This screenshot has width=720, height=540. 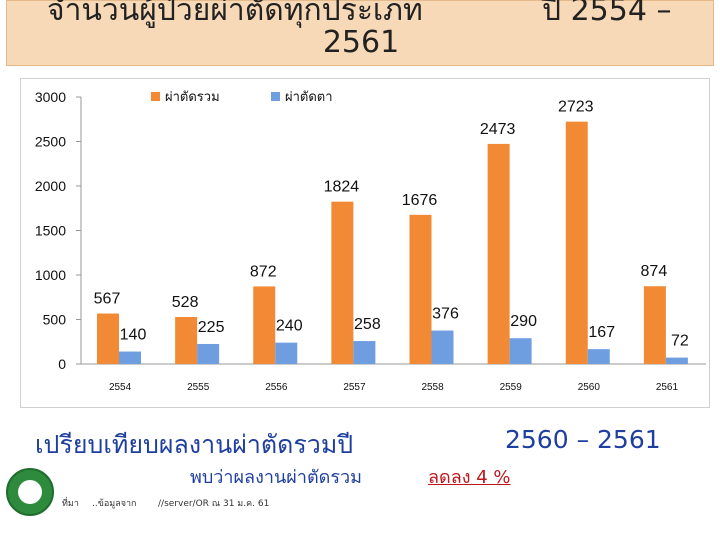 What do you see at coordinates (211, 327) in the screenshot?
I see `data-label-eye-2555: 225` at bounding box center [211, 327].